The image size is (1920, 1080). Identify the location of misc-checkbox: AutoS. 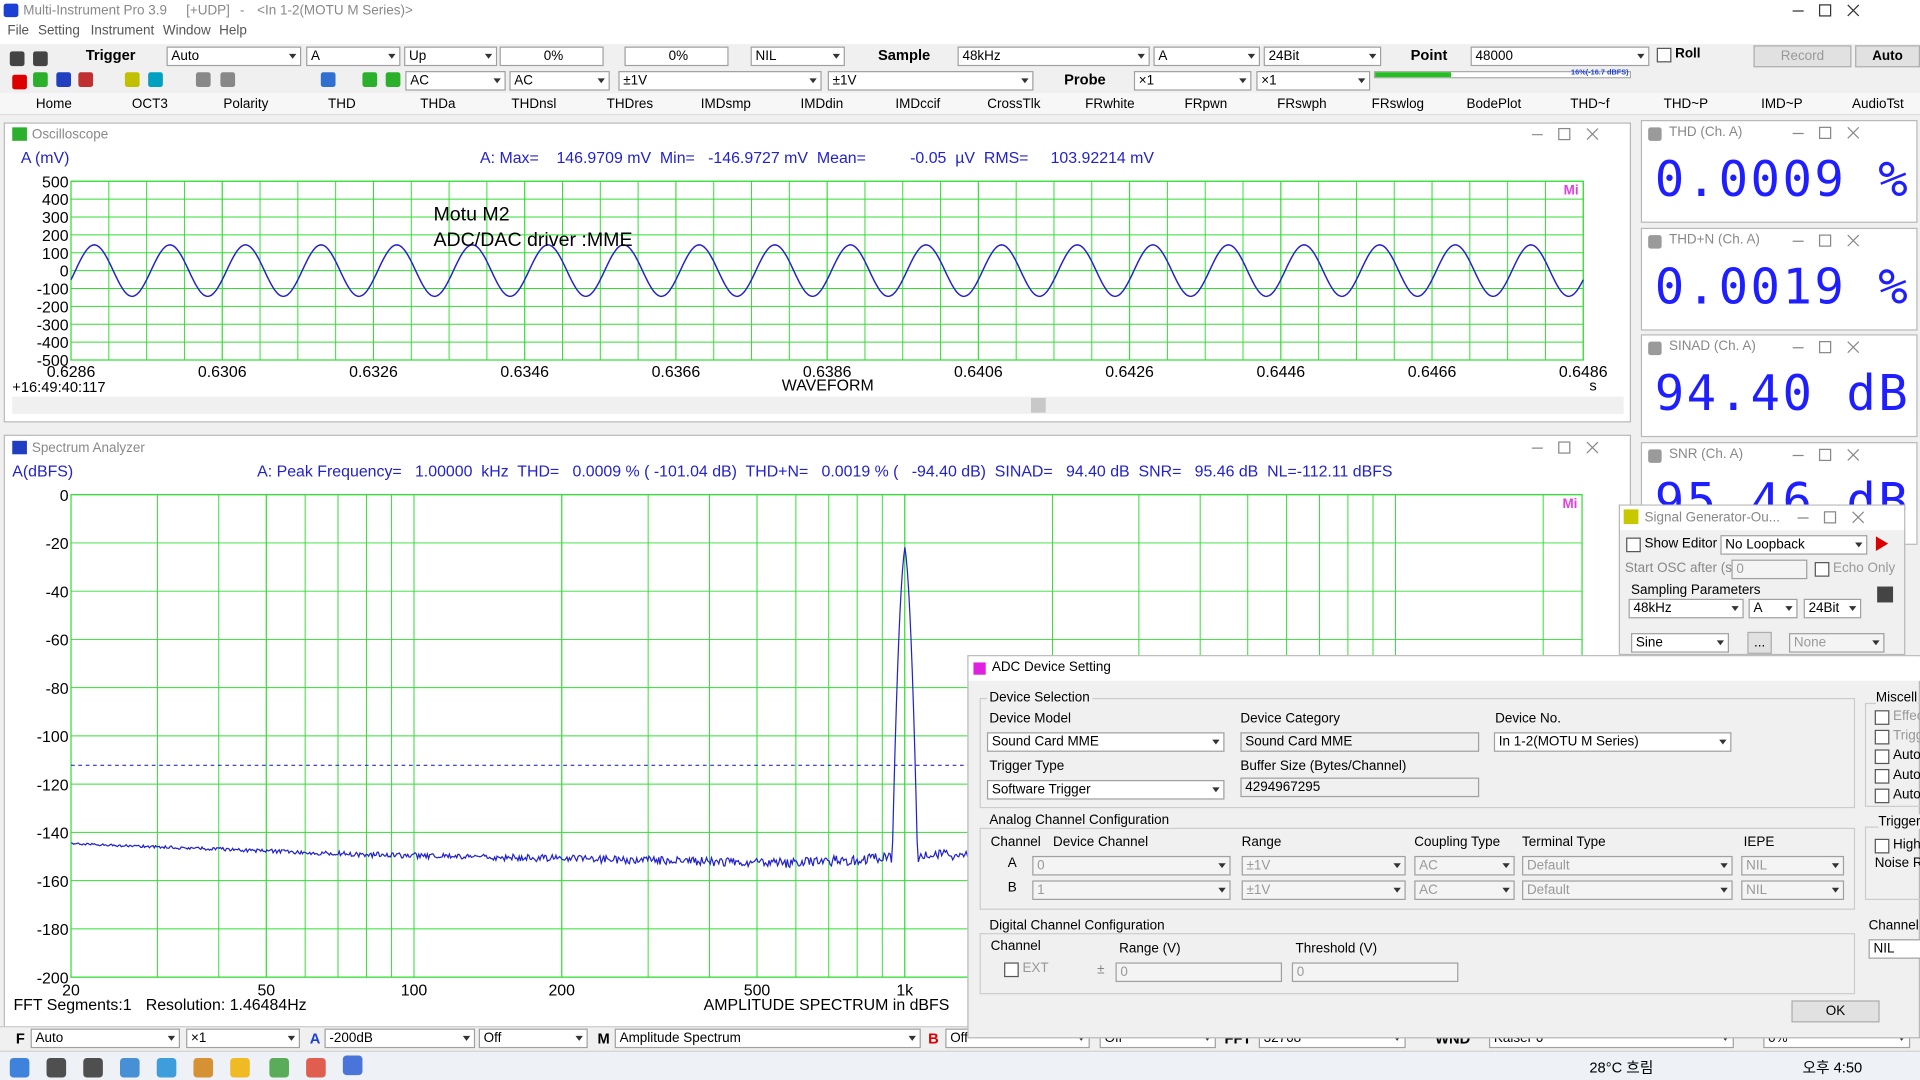
(1897, 776).